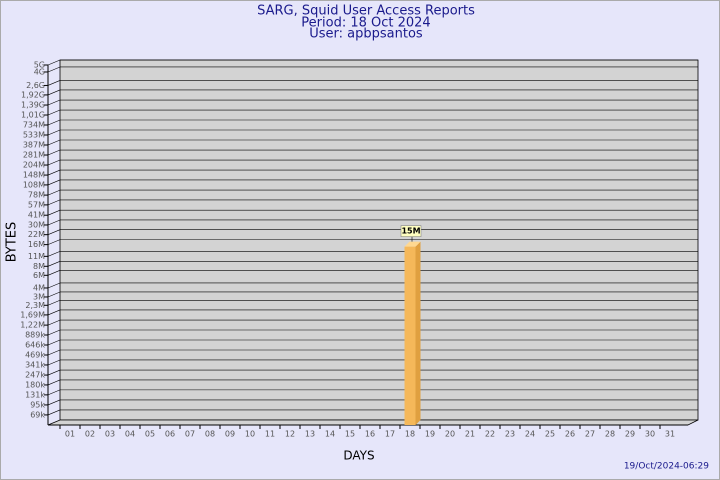  What do you see at coordinates (39, 266) in the screenshot?
I see `y-tick-label: 8M` at bounding box center [39, 266].